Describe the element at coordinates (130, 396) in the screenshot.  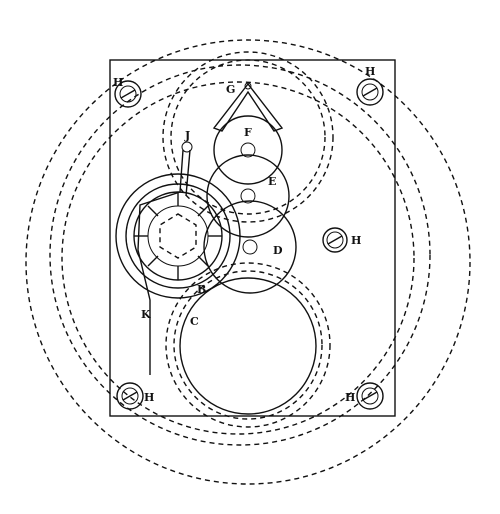
I see `screw-bottom-left` at that location.